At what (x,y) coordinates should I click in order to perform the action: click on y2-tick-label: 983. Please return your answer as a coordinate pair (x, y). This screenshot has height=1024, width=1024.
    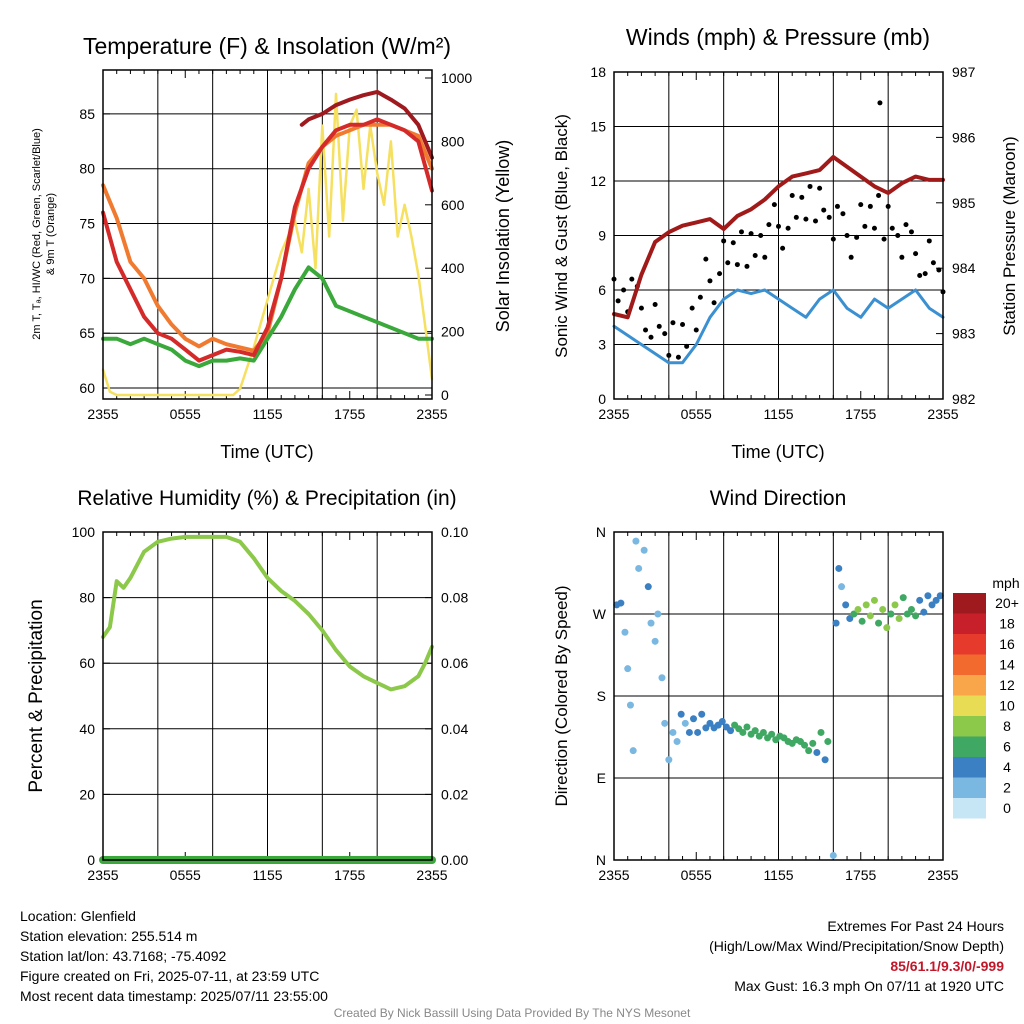
    Looking at the image, I should click on (964, 334).